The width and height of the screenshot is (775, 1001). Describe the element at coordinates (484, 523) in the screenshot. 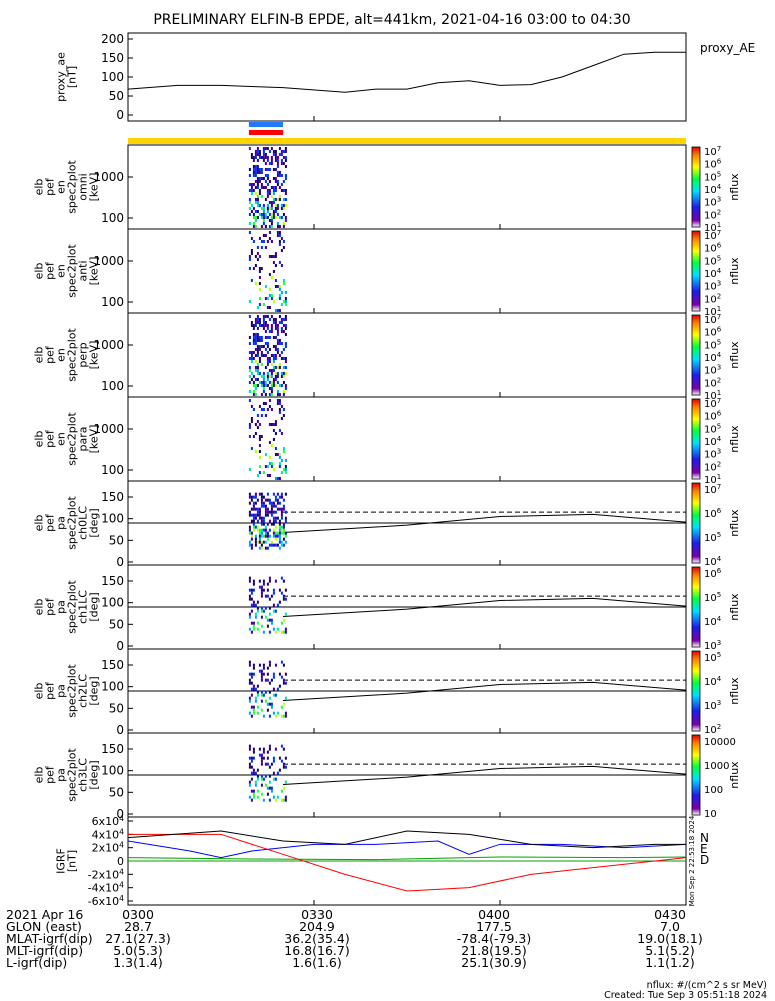

I see `loss-cone-curve` at that location.